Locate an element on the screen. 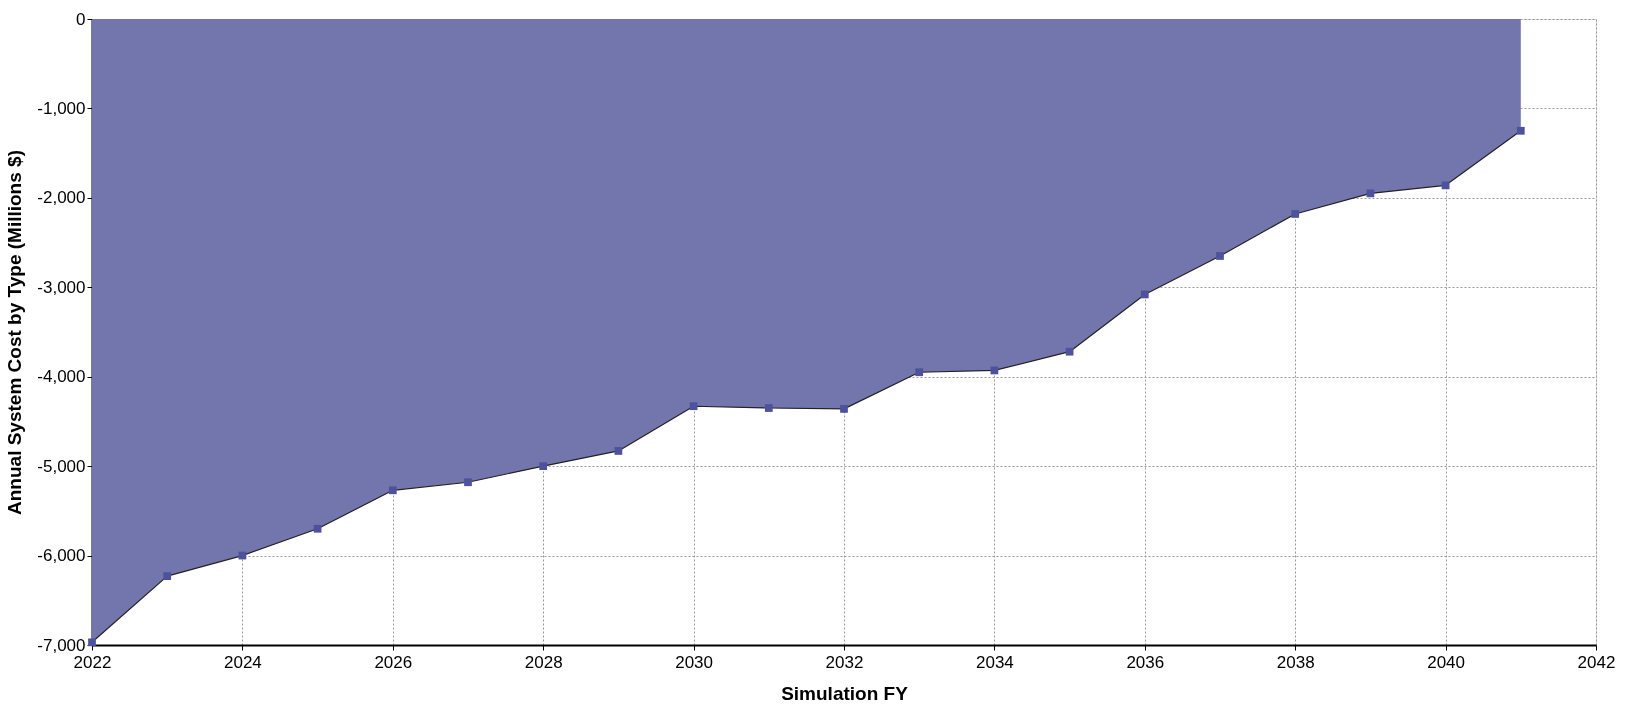 The width and height of the screenshot is (1645, 718). x-tick-label: 2038 is located at coordinates (1295, 662).